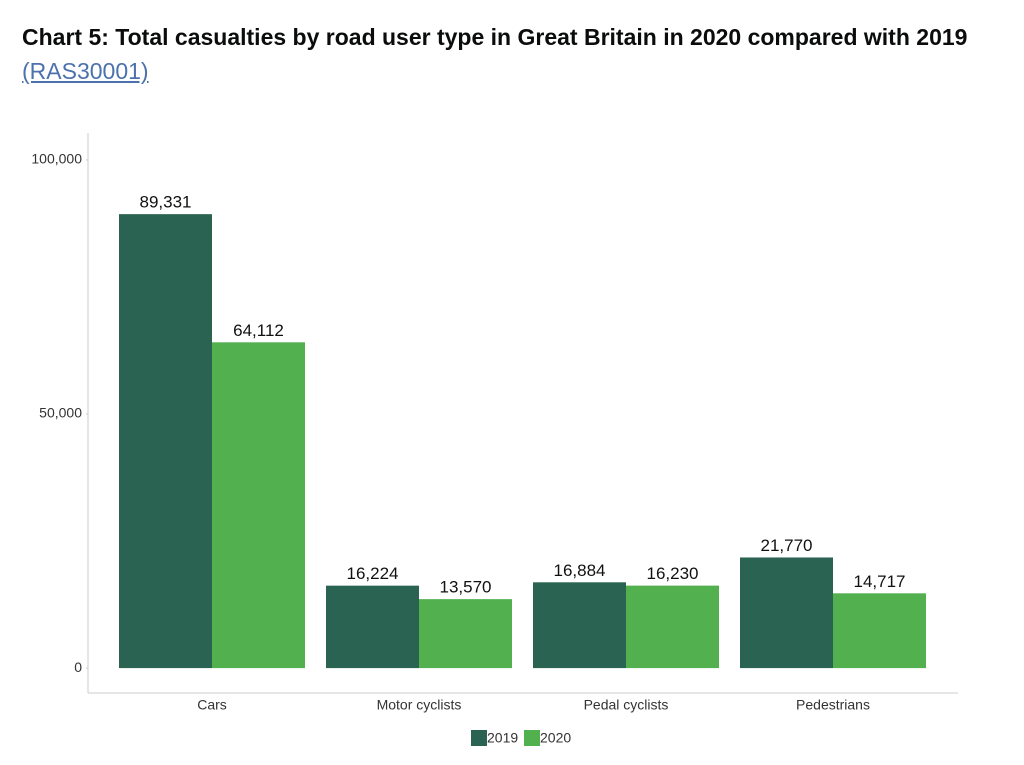  Describe the element at coordinates (258, 330) in the screenshot. I see `data-label: 64,112` at that location.